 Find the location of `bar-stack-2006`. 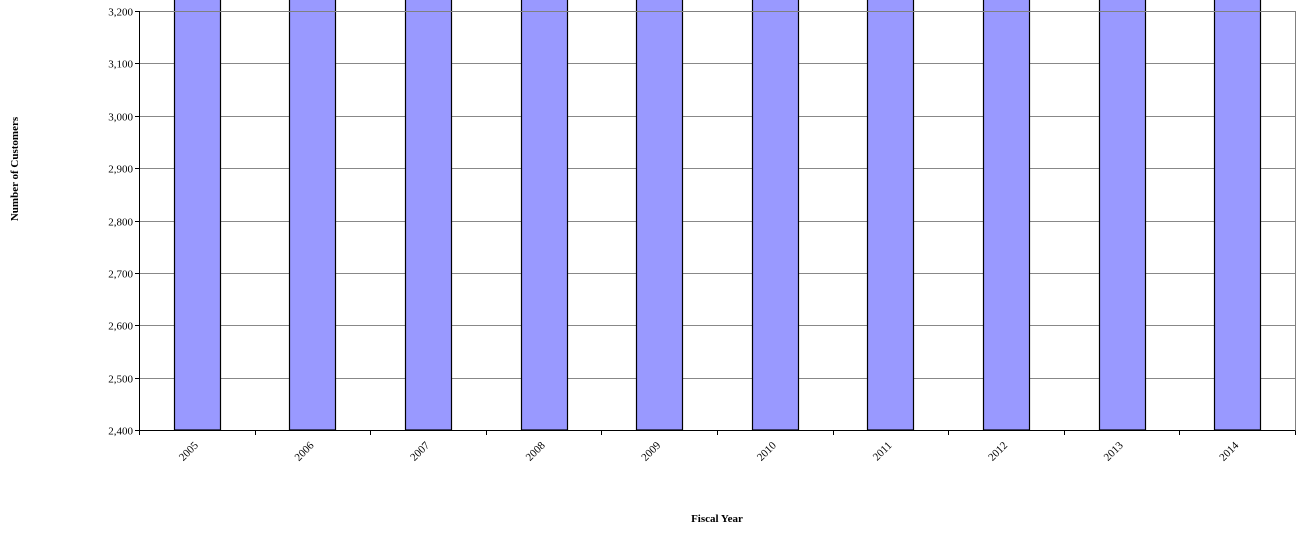

bar-stack-2006 is located at coordinates (312, 215).